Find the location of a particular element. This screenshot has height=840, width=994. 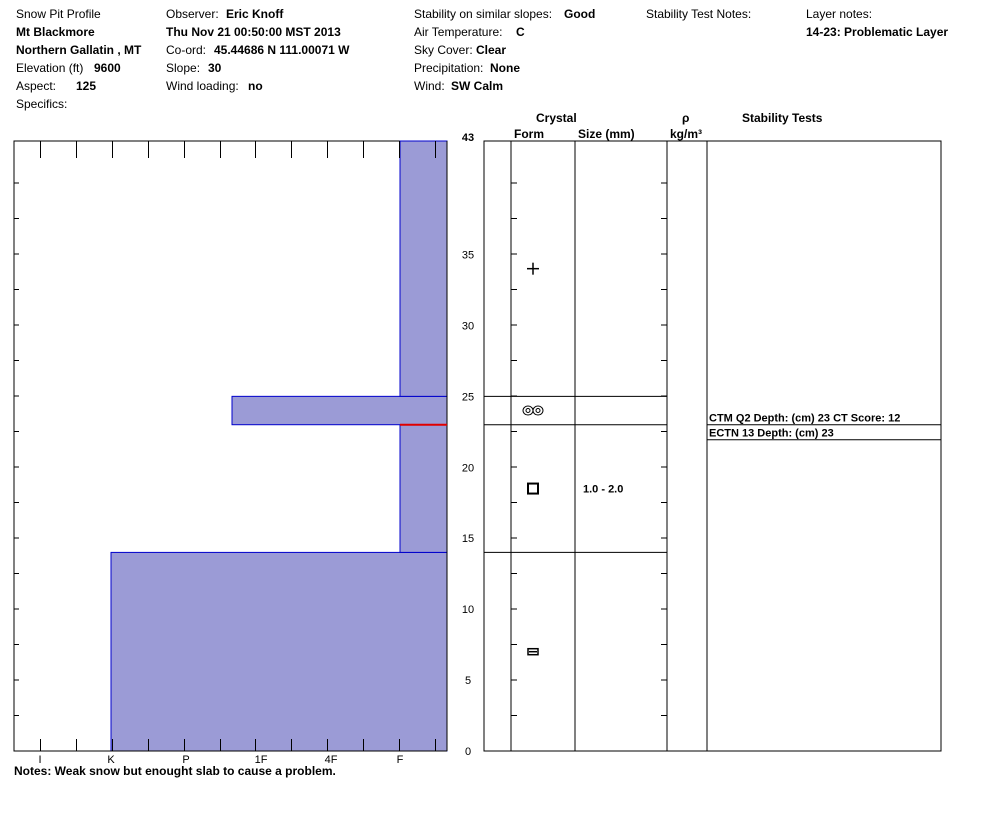

sky-label: Sky Cover: is located at coordinates (443, 50).